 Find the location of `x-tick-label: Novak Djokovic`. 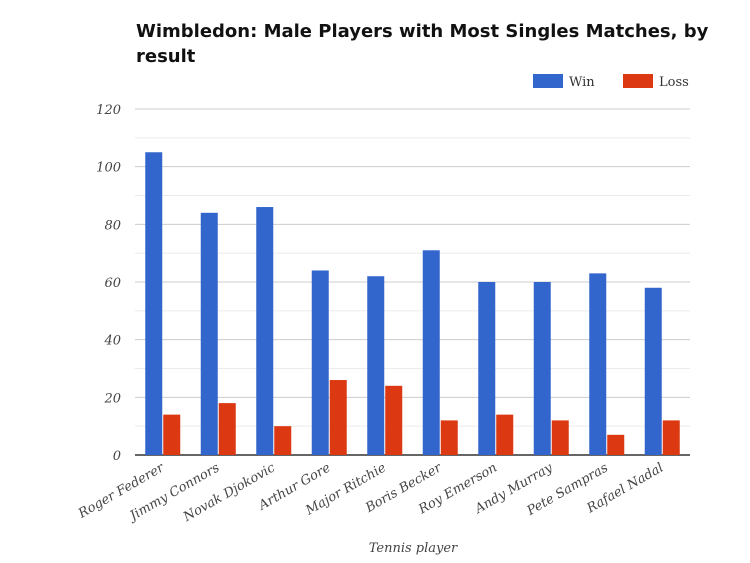

x-tick-label: Novak Djokovic is located at coordinates (229, 492).